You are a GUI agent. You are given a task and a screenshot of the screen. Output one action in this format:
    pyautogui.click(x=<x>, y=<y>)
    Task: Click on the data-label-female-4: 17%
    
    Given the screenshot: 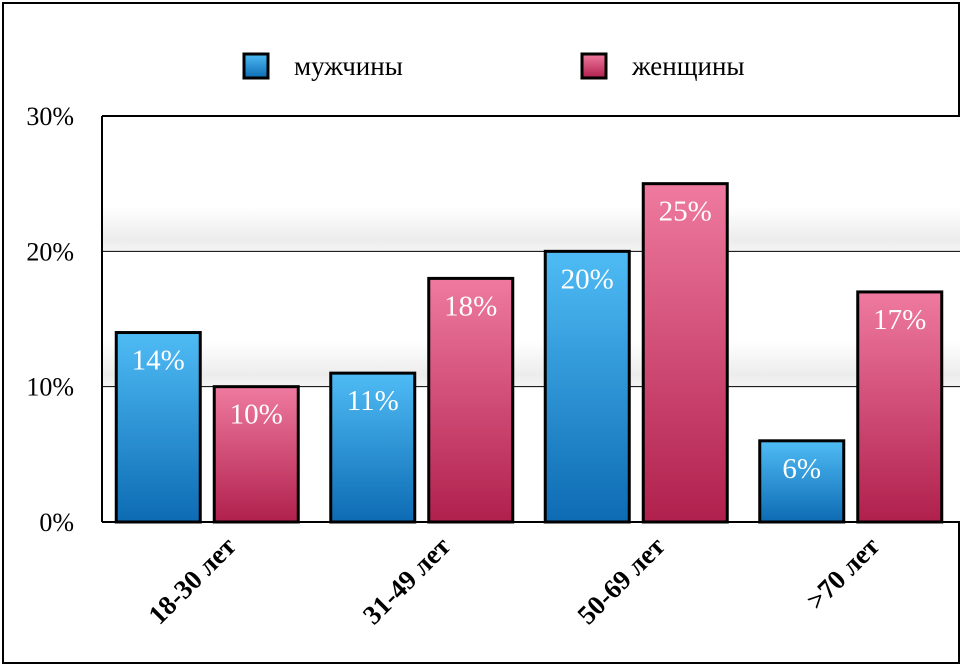 What is the action you would take?
    pyautogui.click(x=899, y=320)
    